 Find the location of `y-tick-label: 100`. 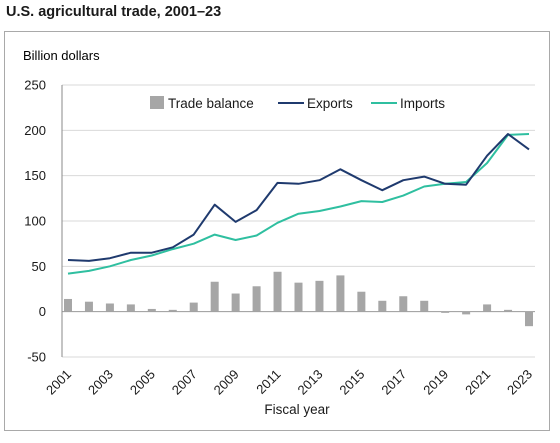

y-tick-label: 100 is located at coordinates (35, 221).